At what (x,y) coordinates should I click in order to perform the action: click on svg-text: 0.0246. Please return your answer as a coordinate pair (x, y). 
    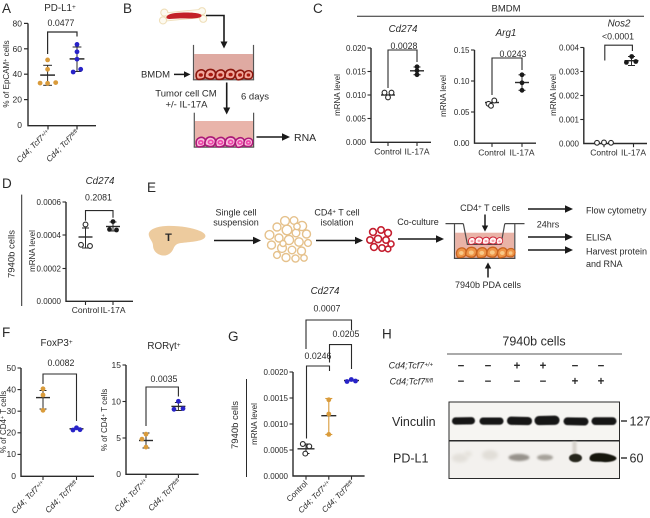
    Looking at the image, I should click on (318, 356).